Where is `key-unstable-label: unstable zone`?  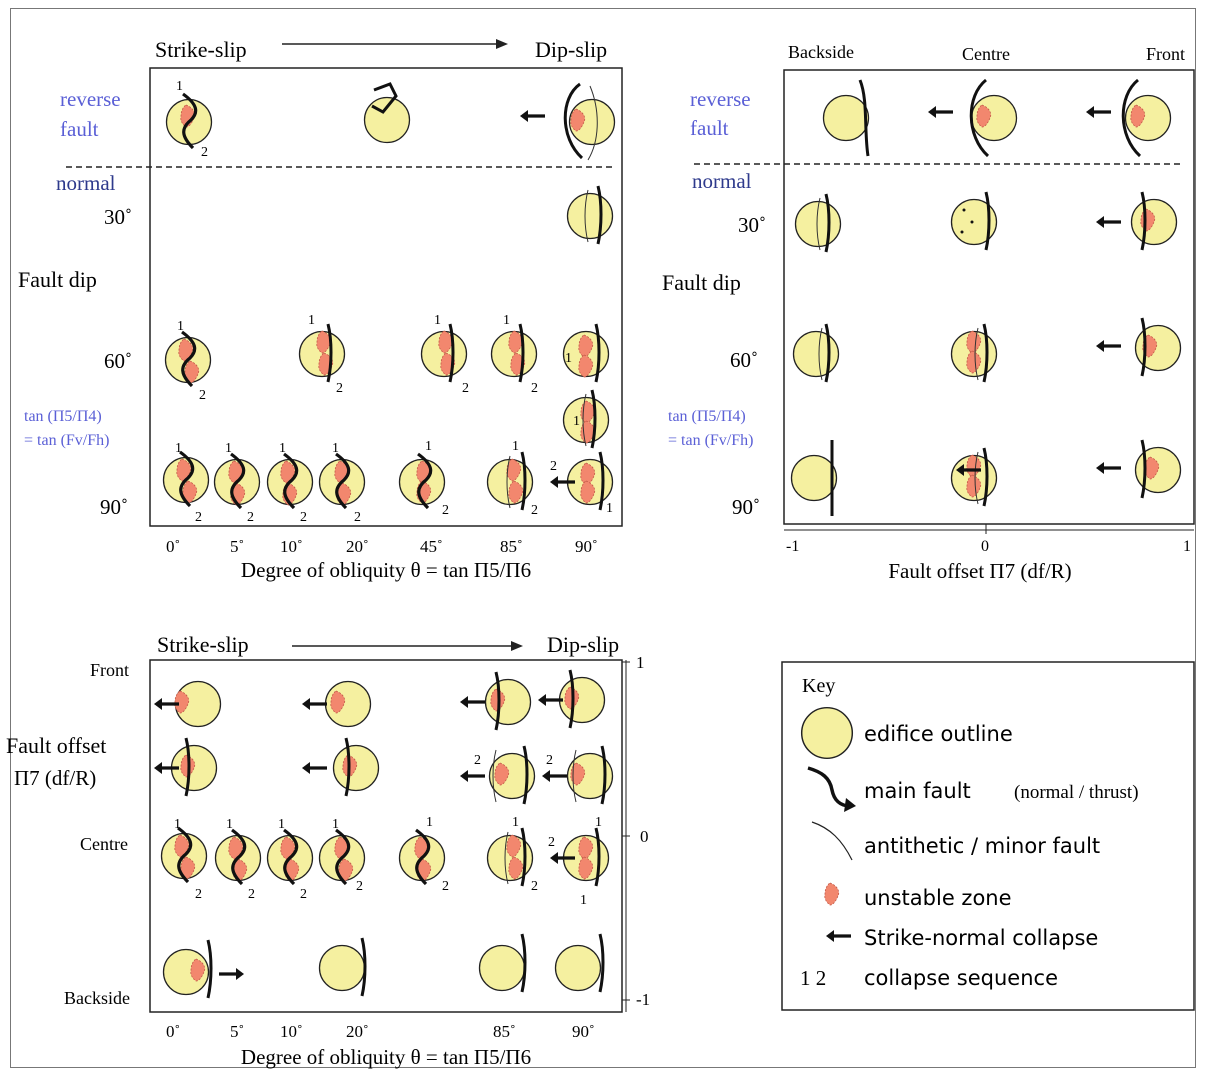 key-unstable-label: unstable zone is located at coordinates (938, 898).